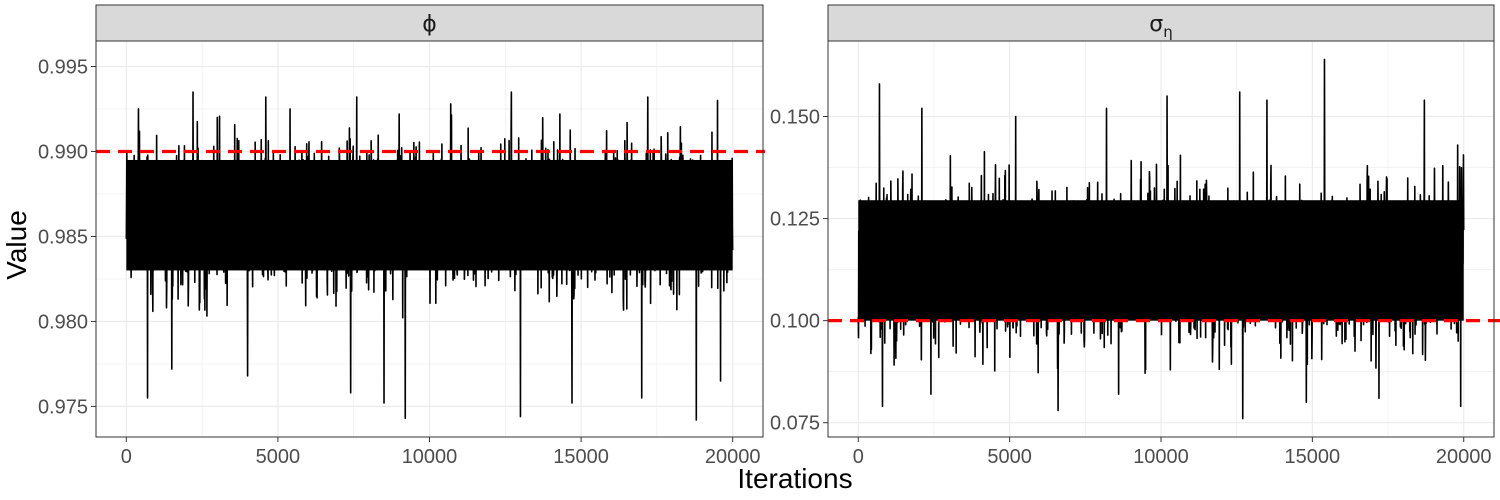 The width and height of the screenshot is (1500, 500). Describe the element at coordinates (795, 424) in the screenshot. I see `y-tick-label: 0.075` at that location.